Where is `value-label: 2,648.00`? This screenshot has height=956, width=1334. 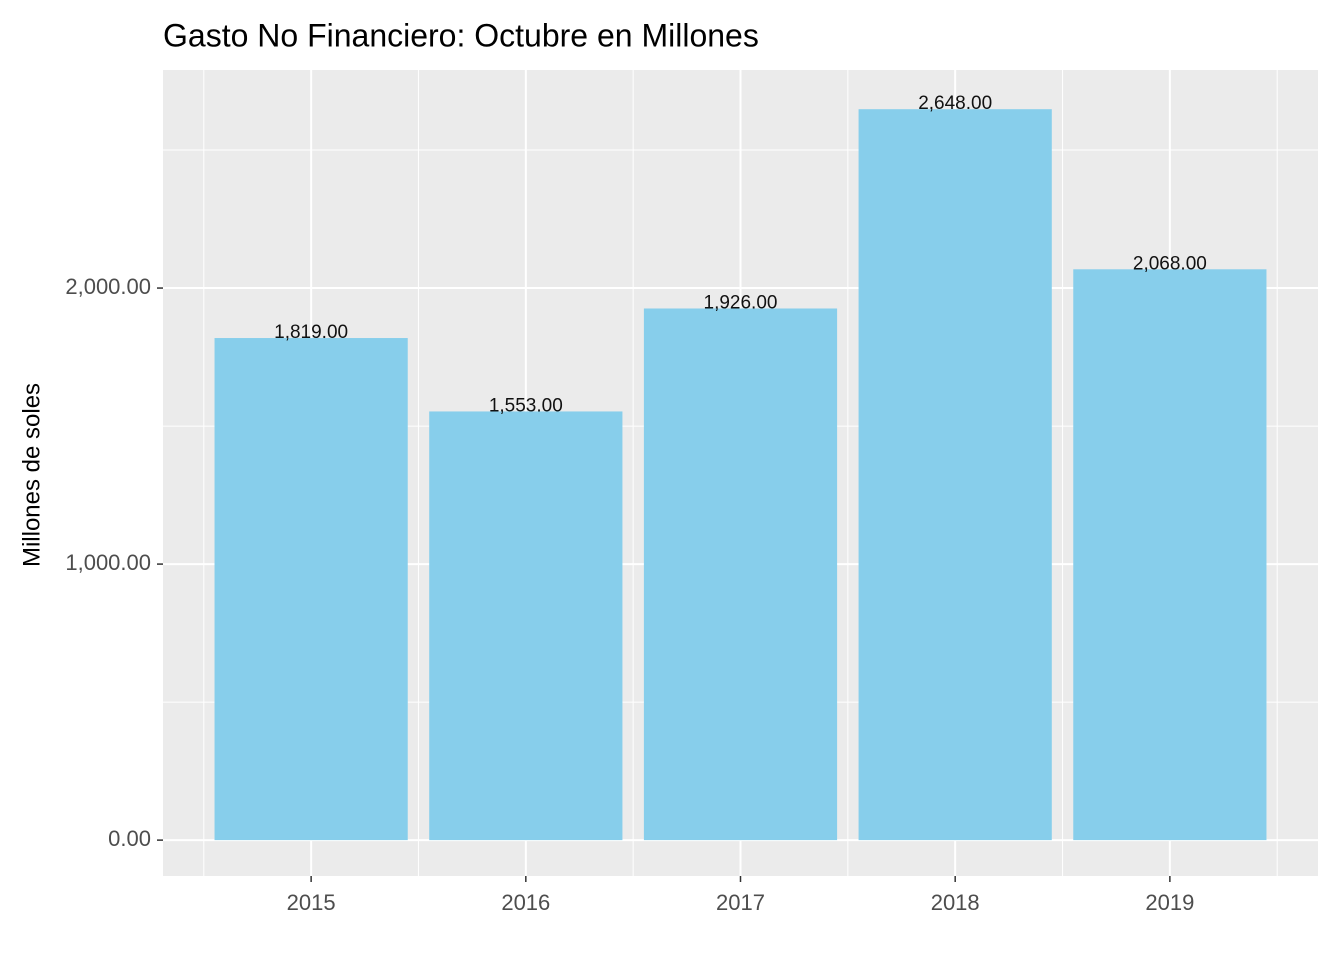 value-label: 2,648.00 is located at coordinates (955, 103).